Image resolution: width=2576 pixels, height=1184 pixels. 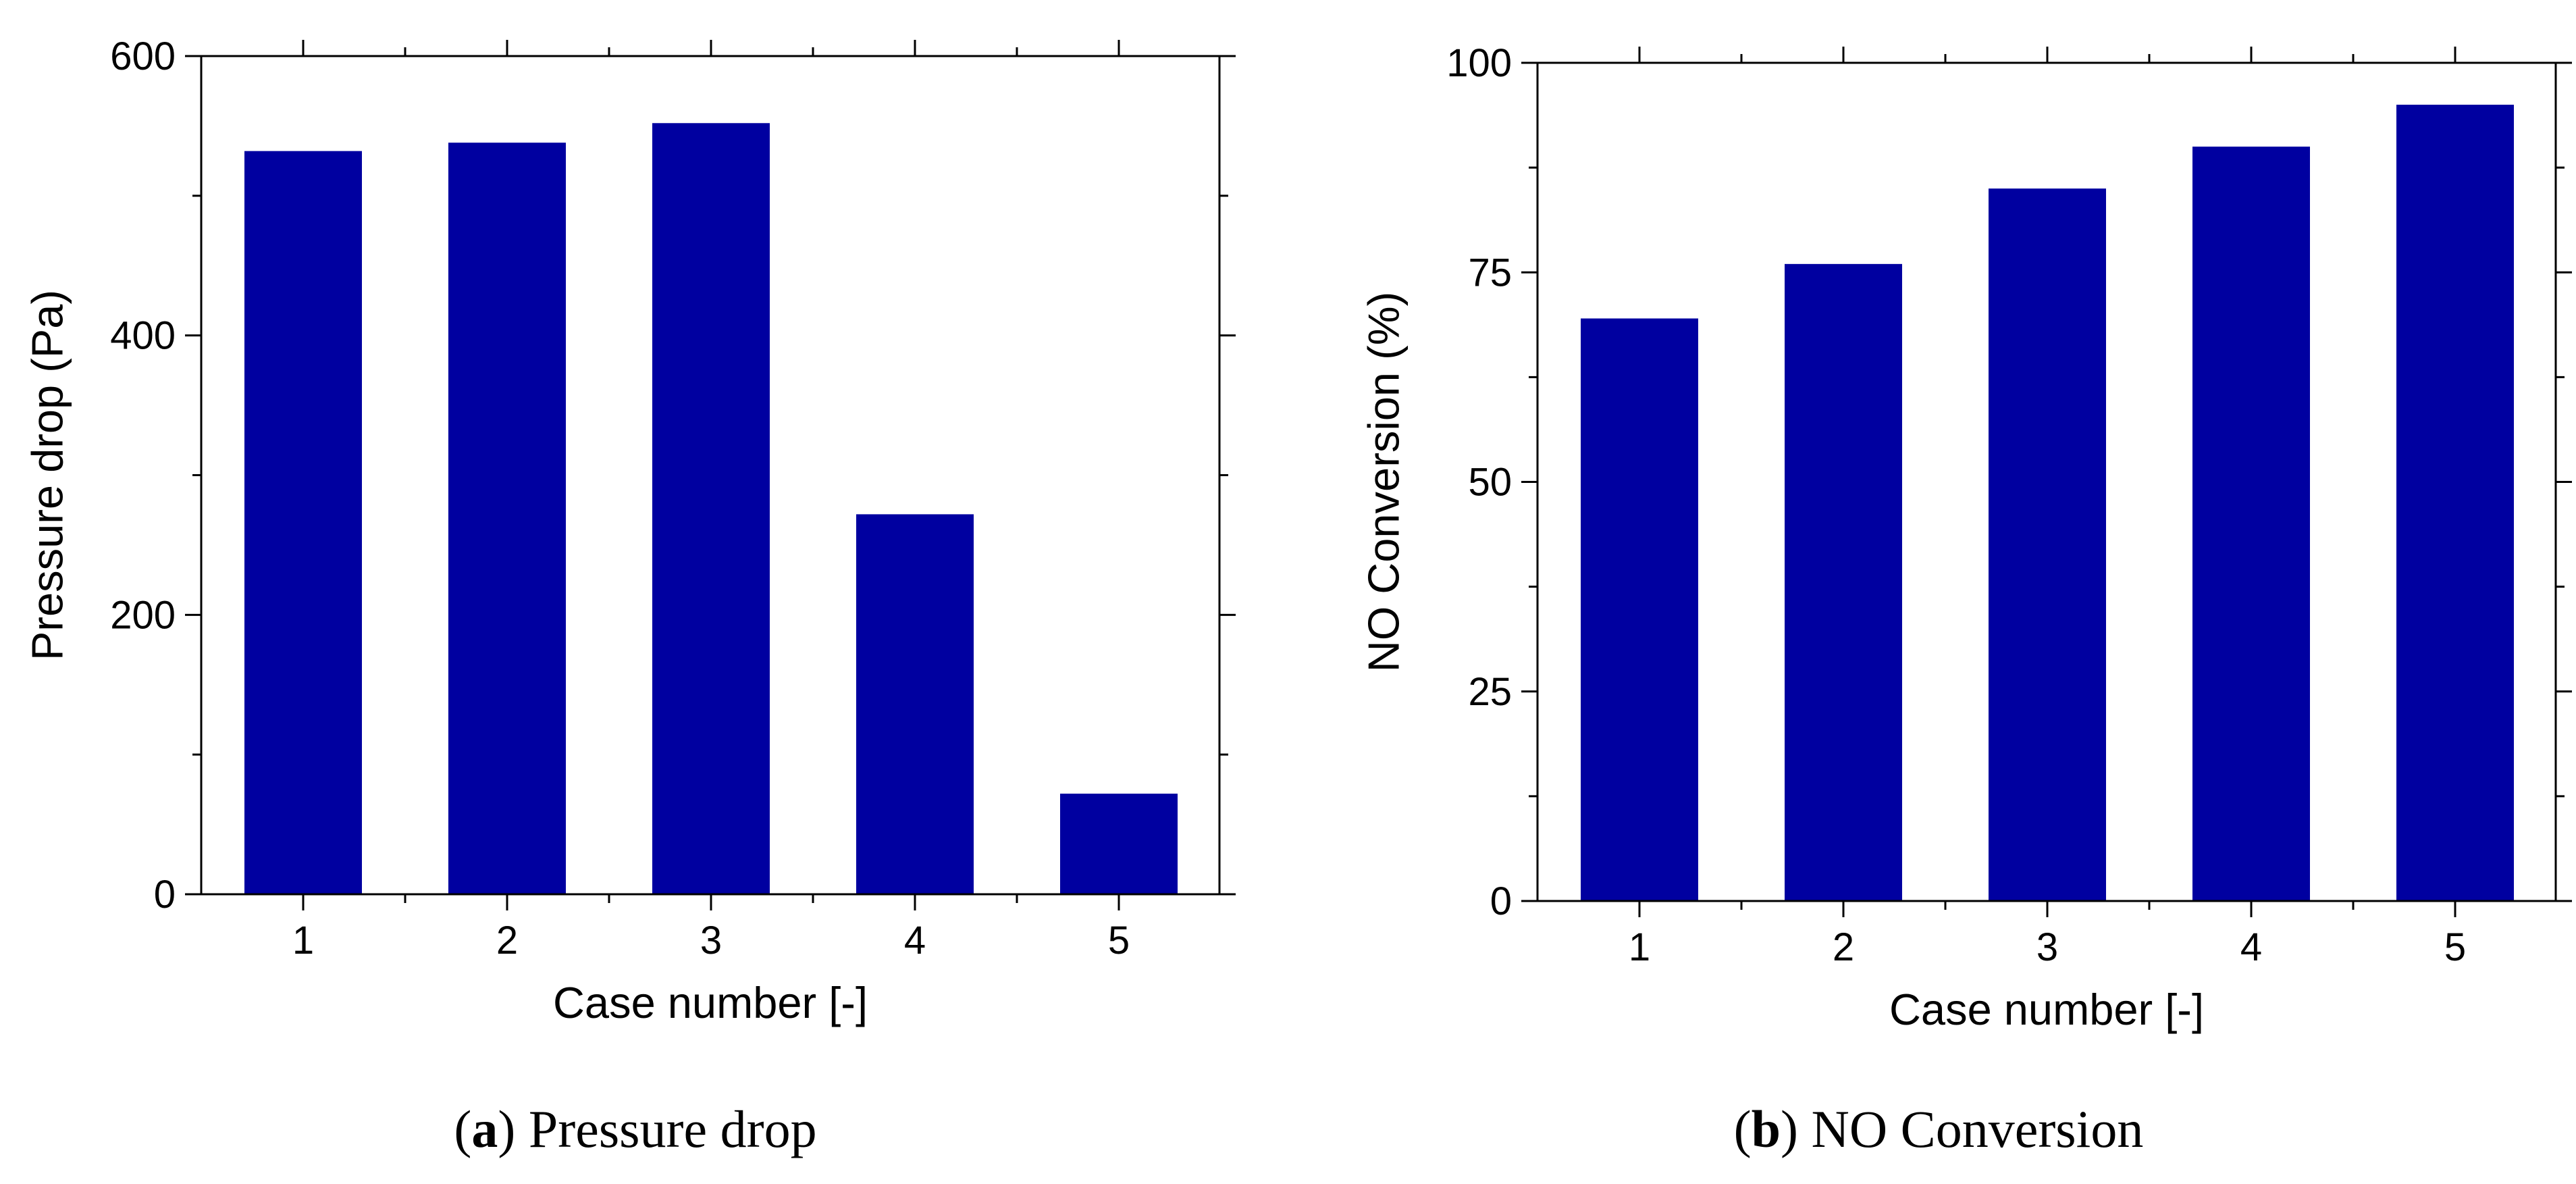 I want to click on caption-b: (b) NO Conversion, so click(x=1939, y=1129).